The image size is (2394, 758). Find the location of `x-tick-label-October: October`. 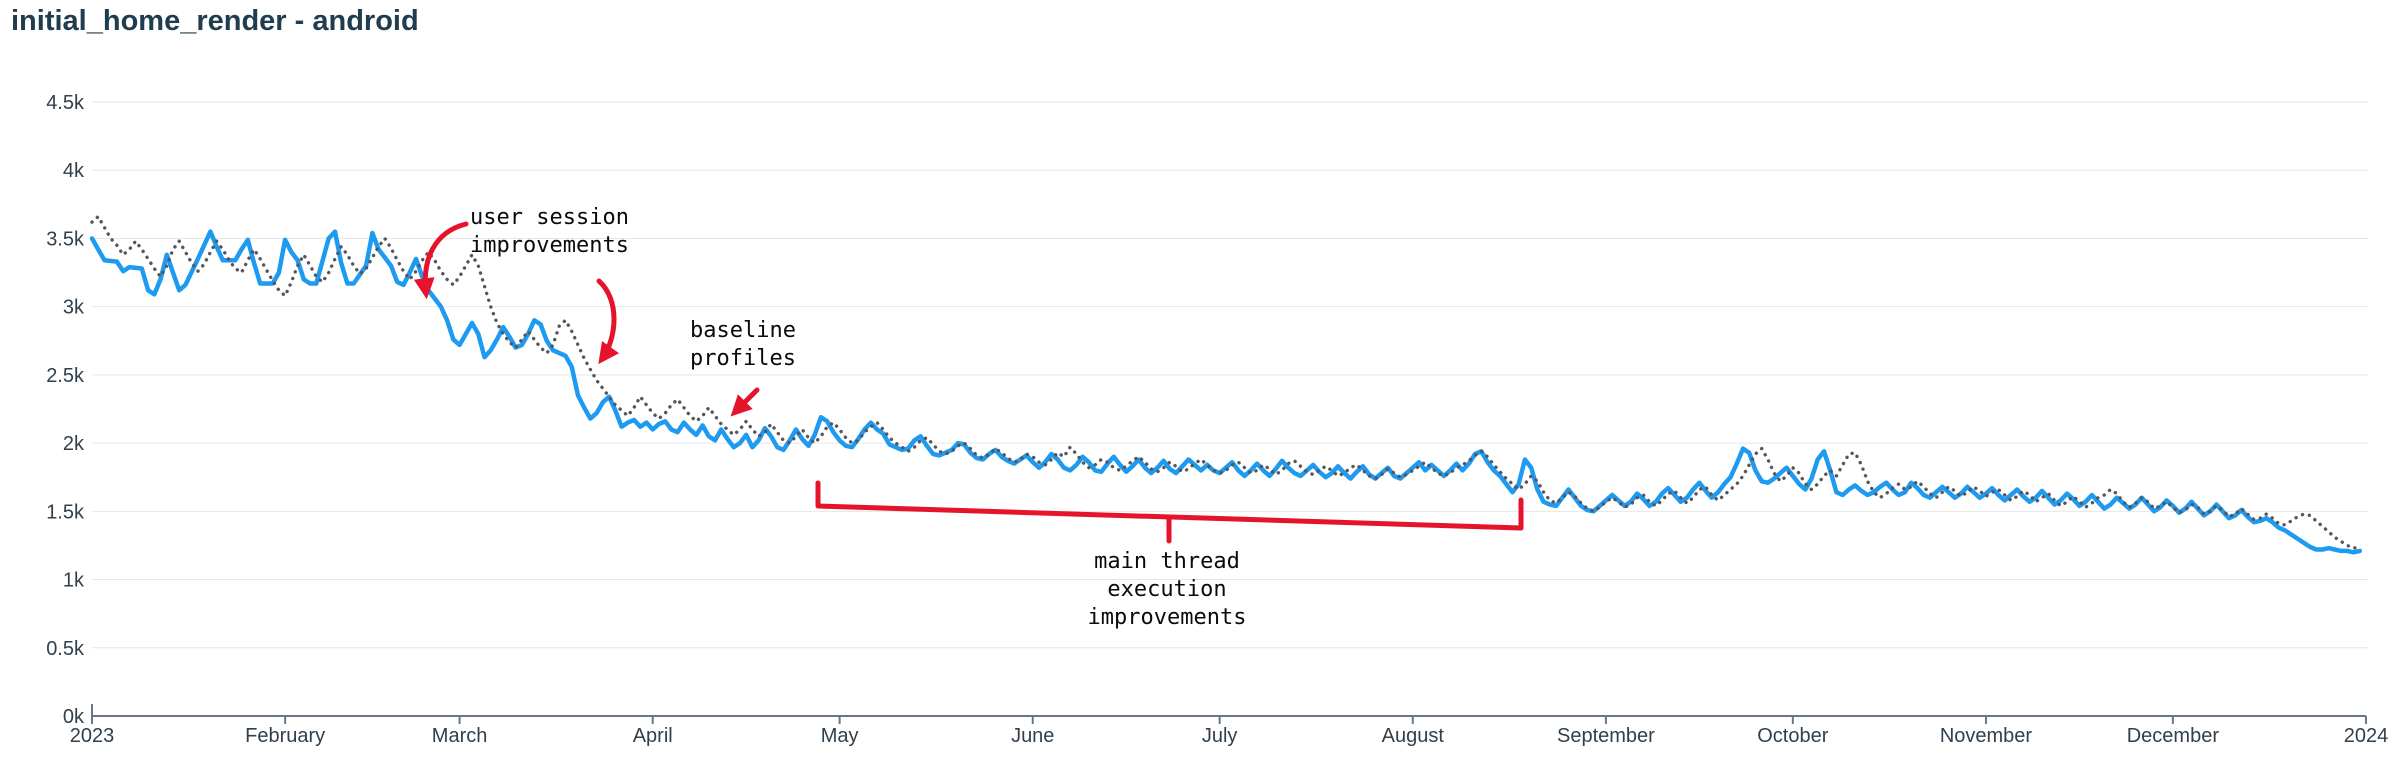

x-tick-label-October: October is located at coordinates (1792, 736).